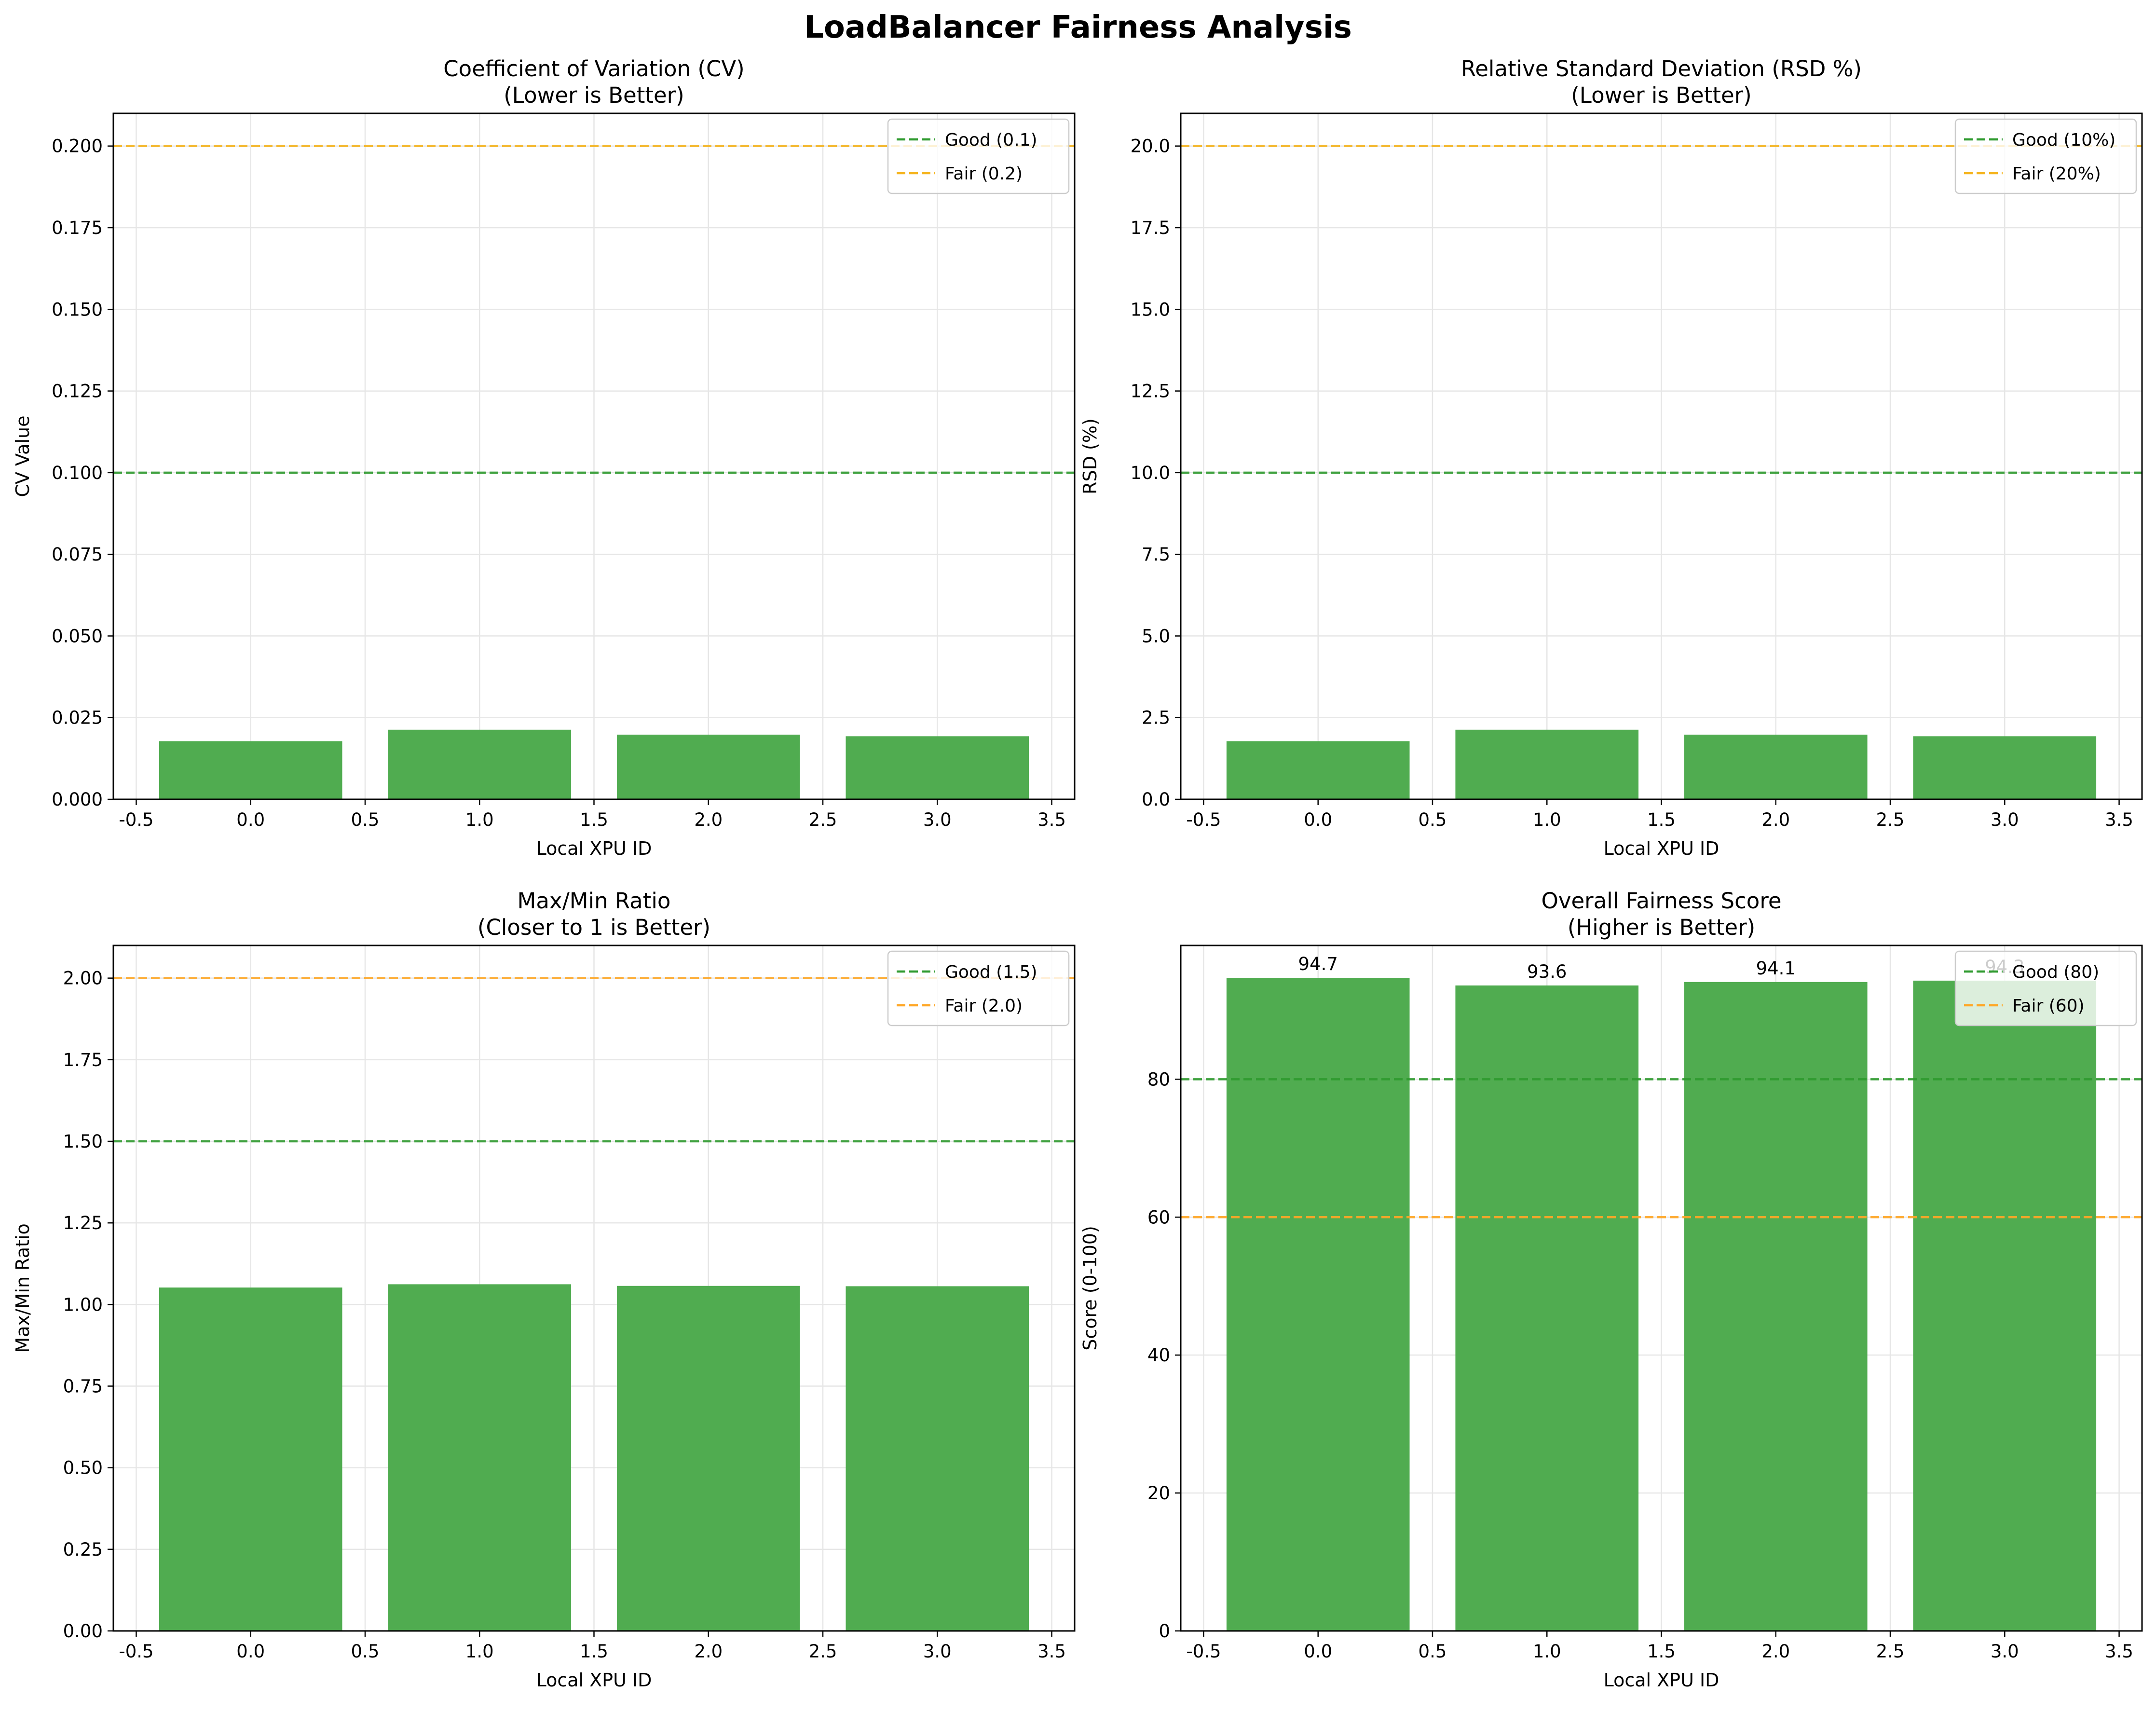 The image size is (2156, 1711). What do you see at coordinates (1156, 555) in the screenshot?
I see `y-tick-label: 7.5` at bounding box center [1156, 555].